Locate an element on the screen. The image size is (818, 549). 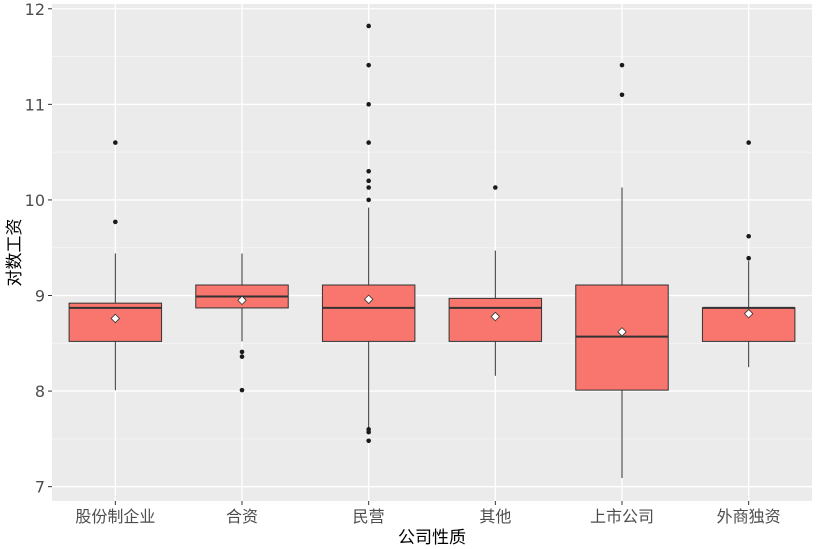
y-tick-label: 10 is located at coordinates (35, 200).